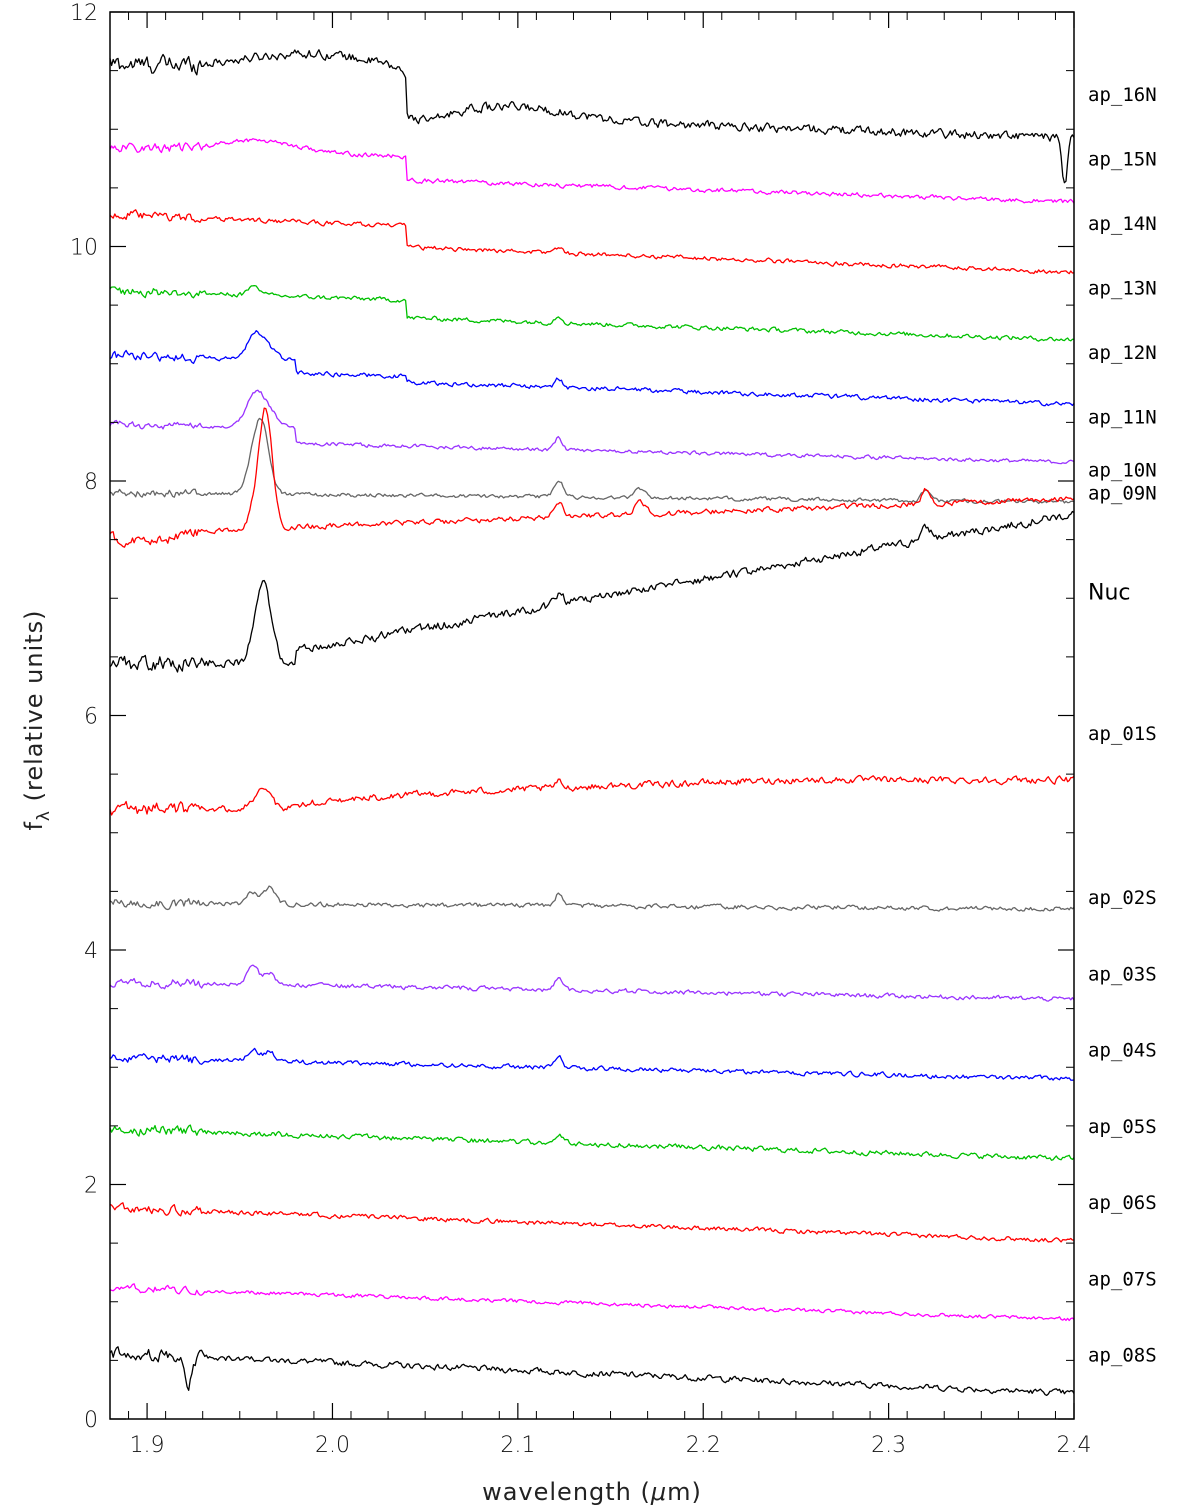 This screenshot has width=1185, height=1511. Describe the element at coordinates (332, 1445) in the screenshot. I see `x-tick-label: 2.0` at that location.